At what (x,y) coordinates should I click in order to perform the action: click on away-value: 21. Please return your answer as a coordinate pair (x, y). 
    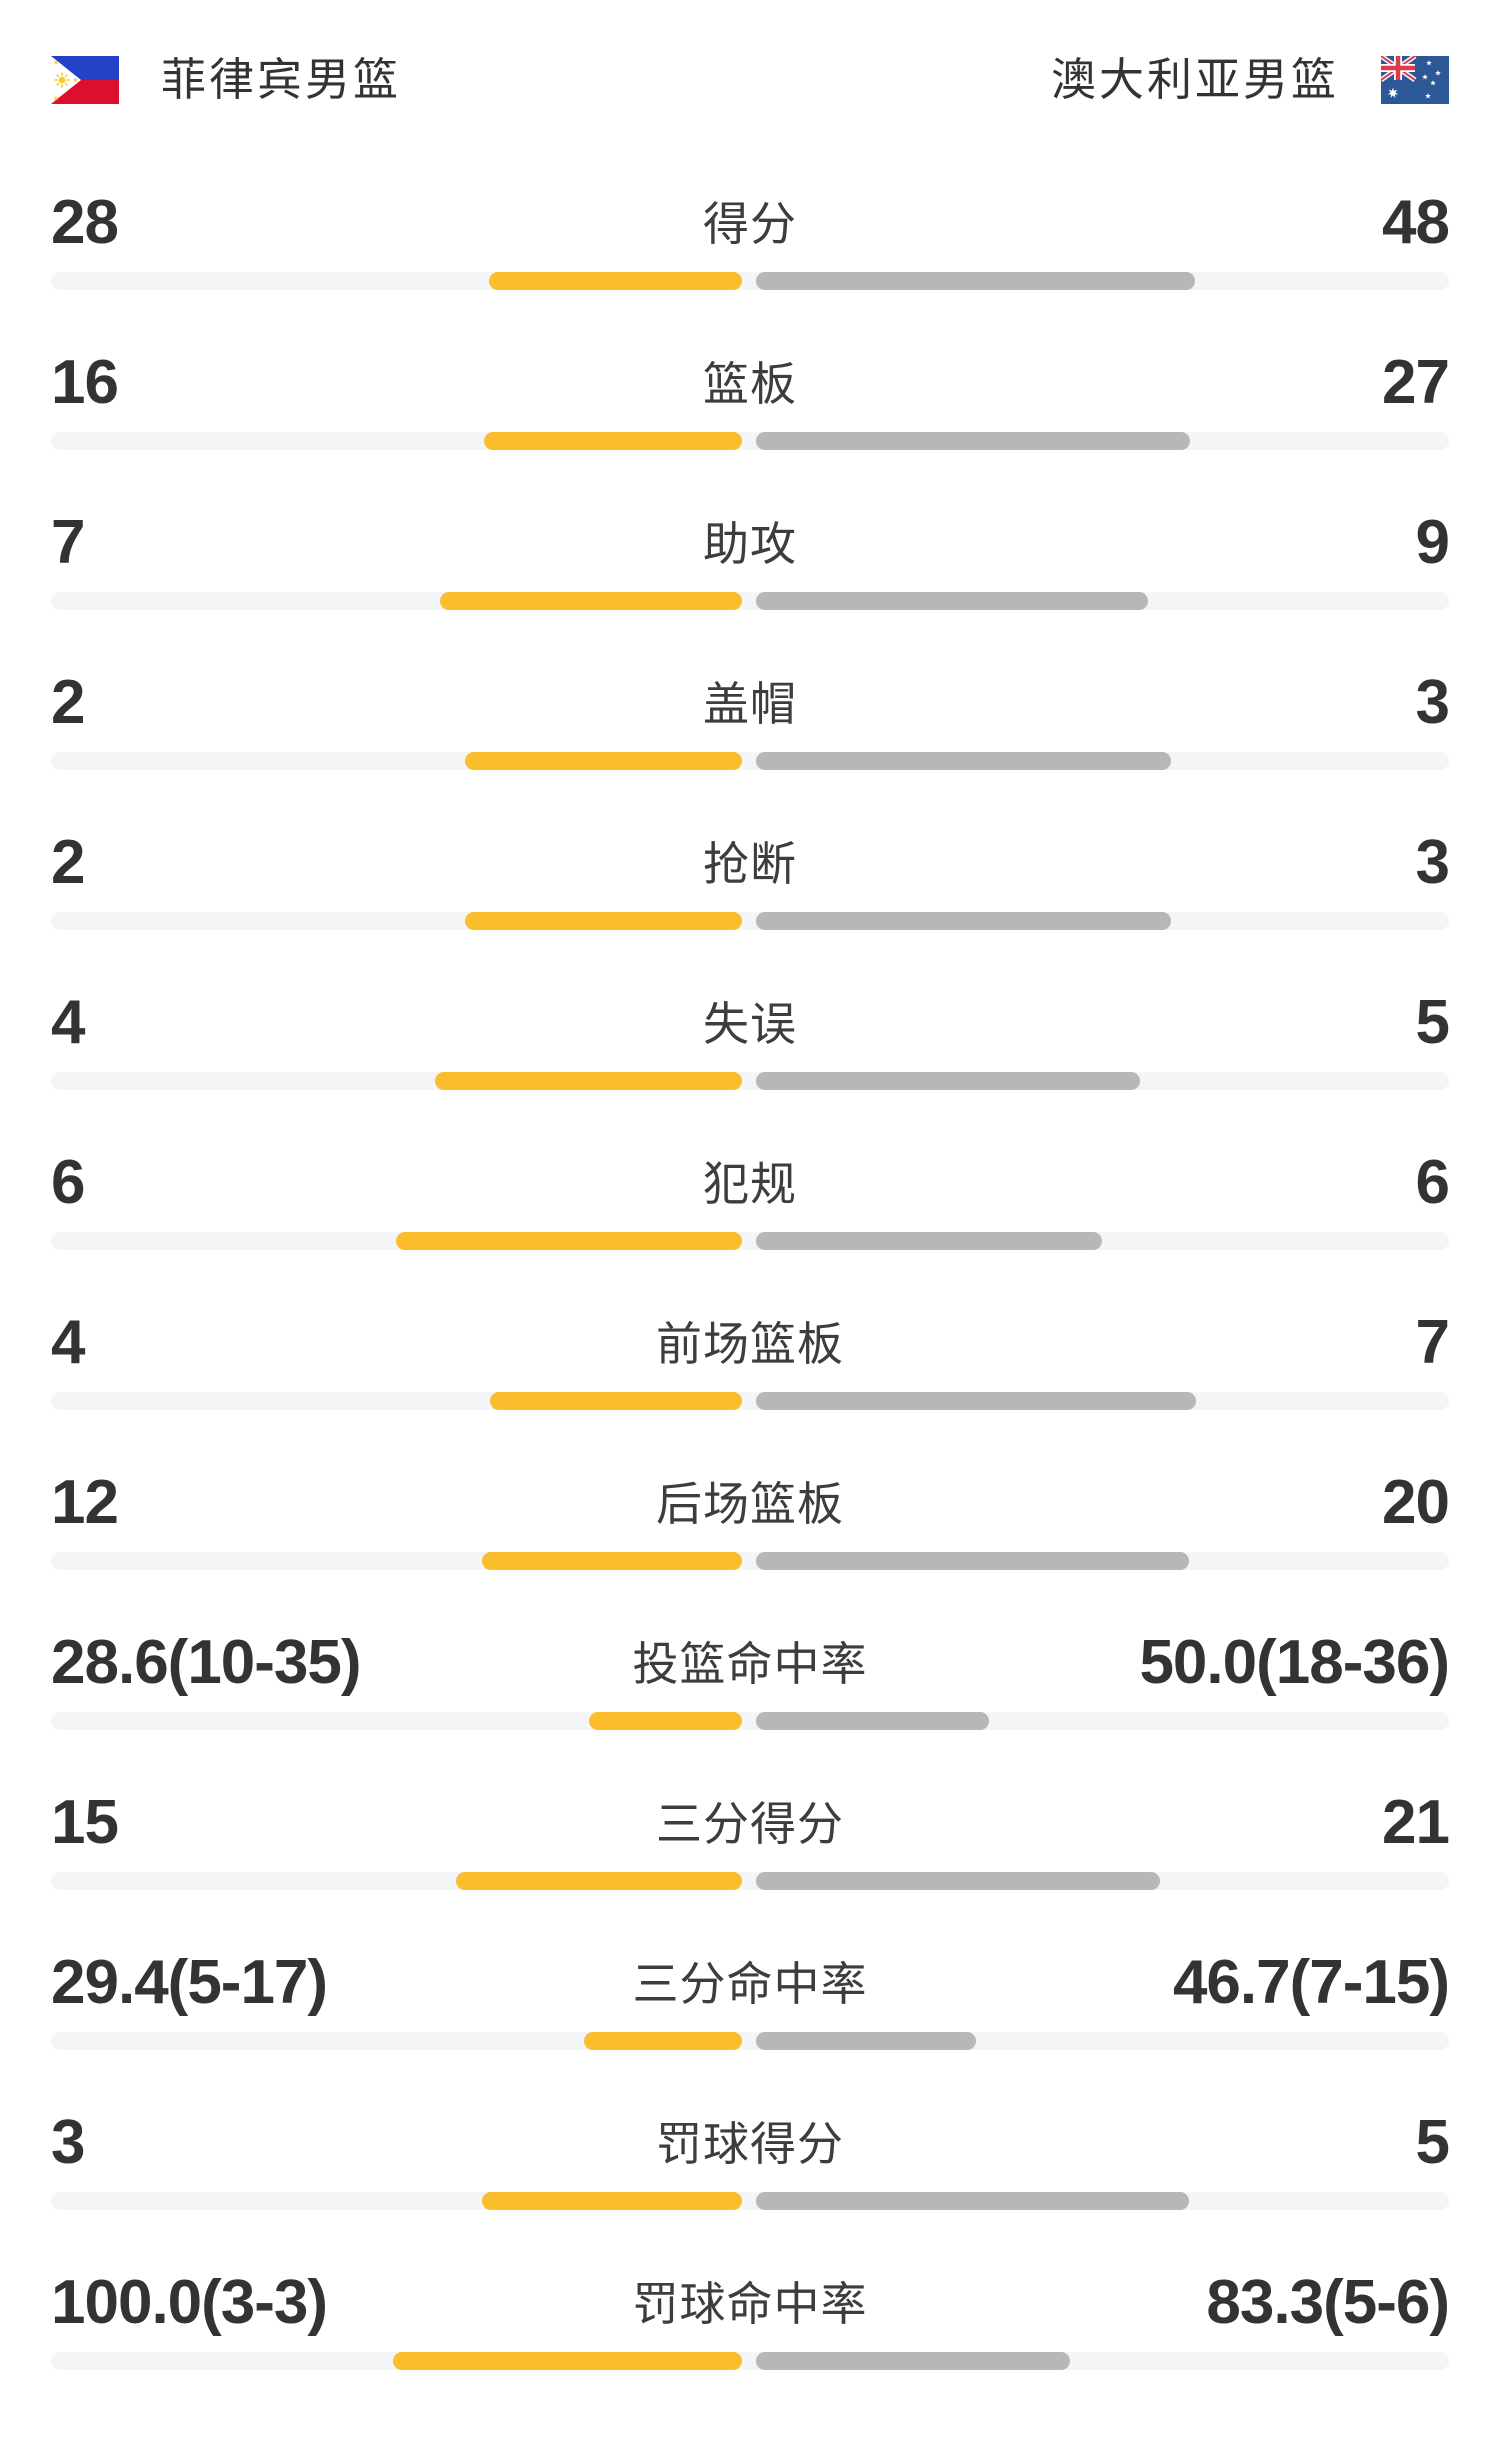
    Looking at the image, I should click on (1416, 1822).